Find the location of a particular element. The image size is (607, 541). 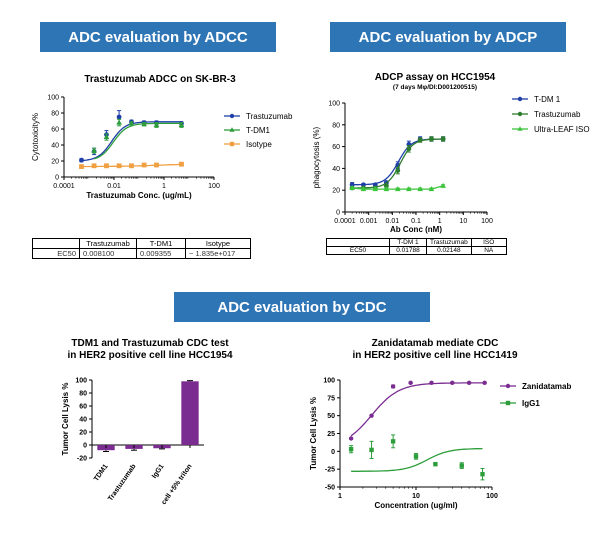

legend-label: T-DM 1 is located at coordinates (547, 99).